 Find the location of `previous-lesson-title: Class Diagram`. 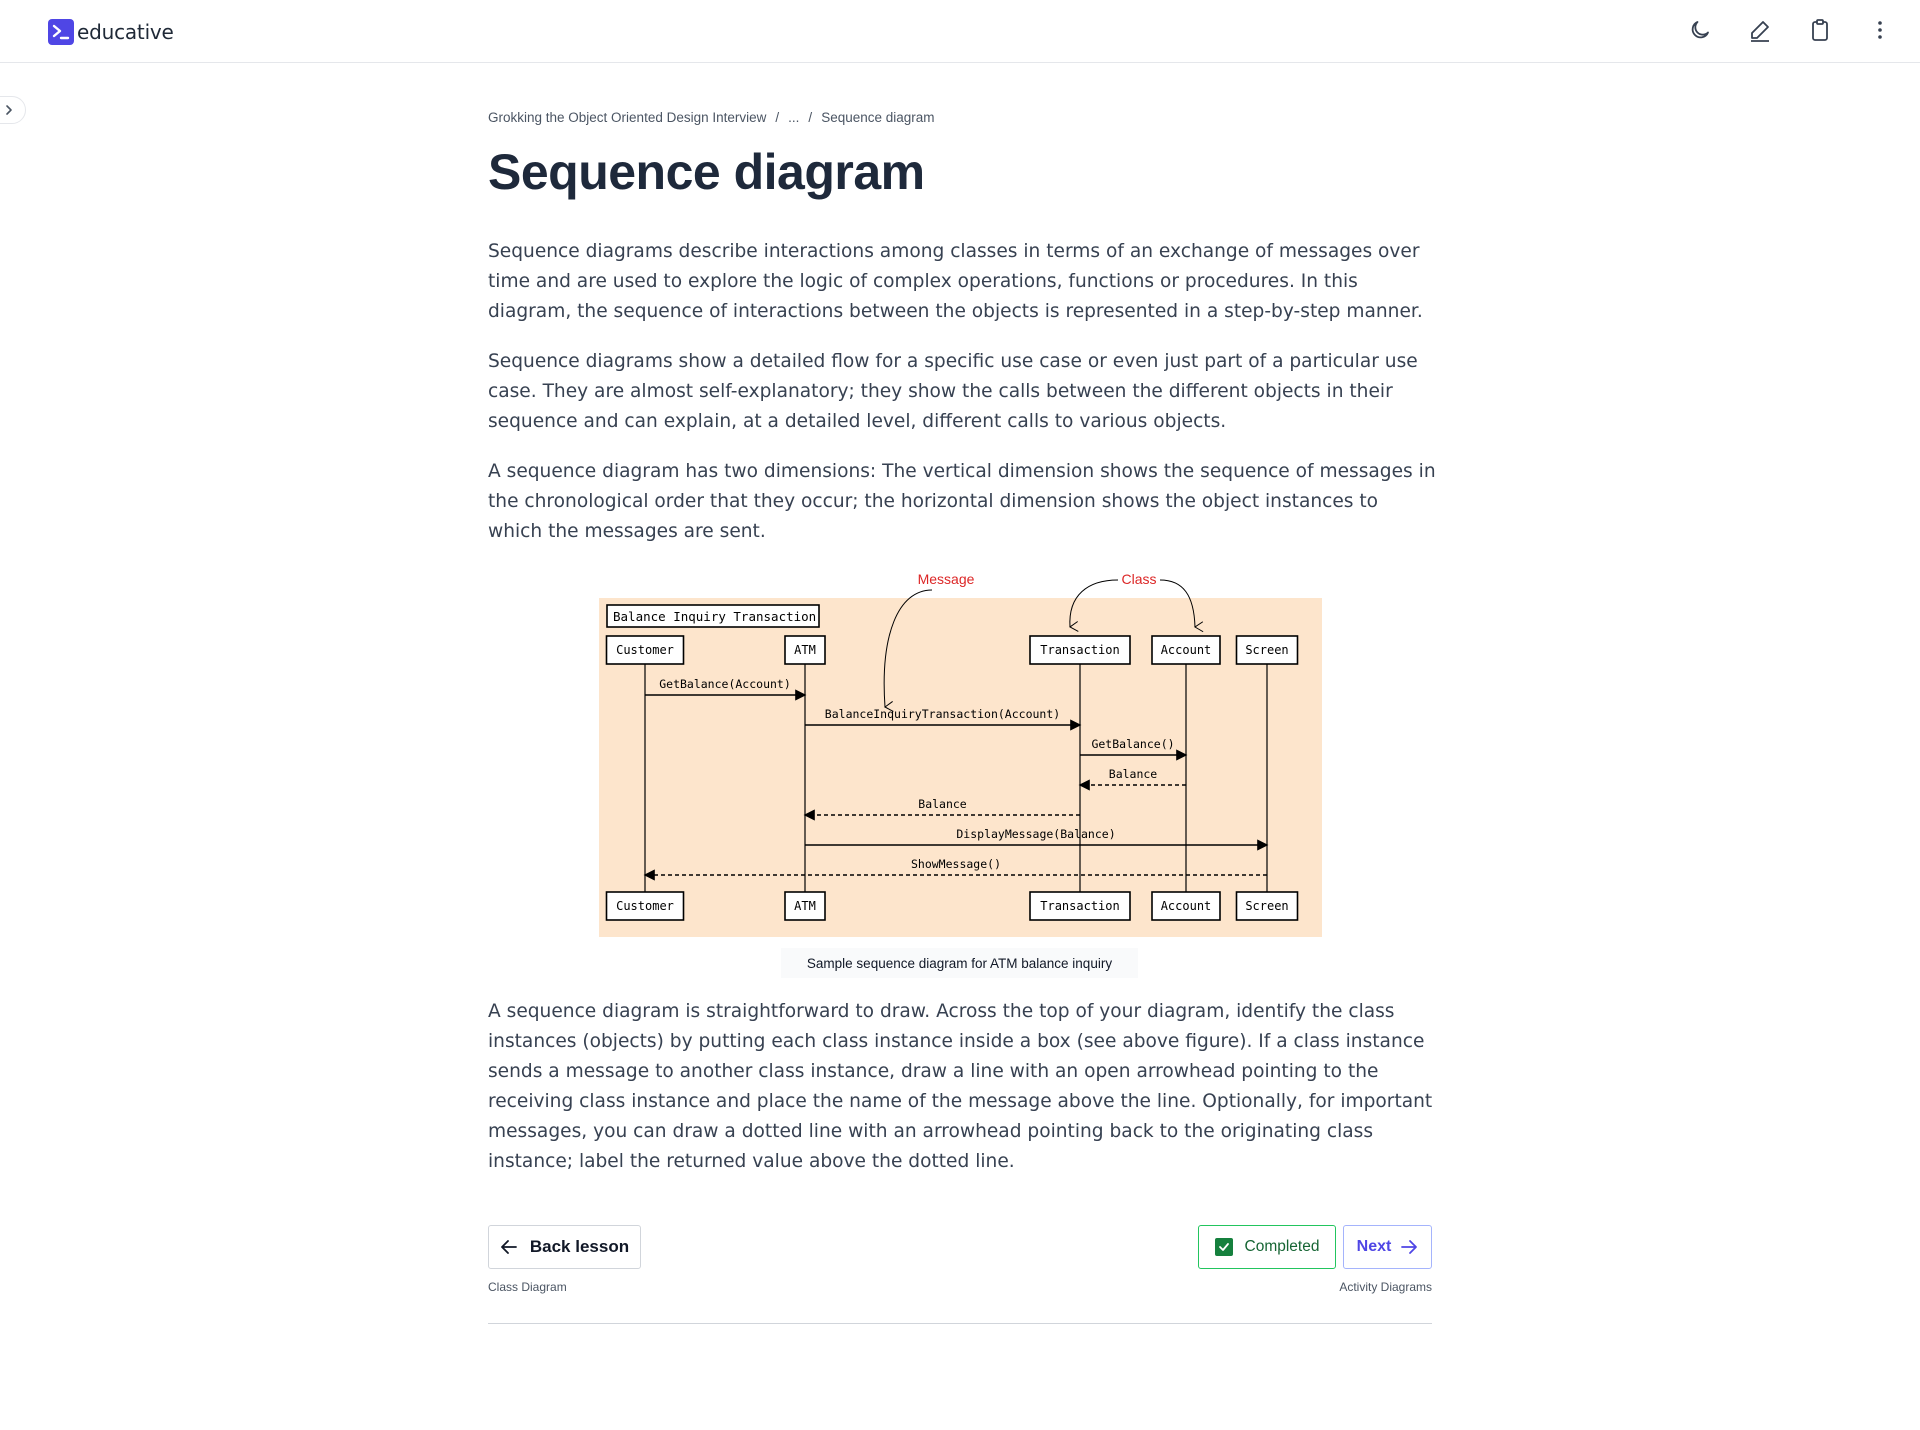

previous-lesson-title: Class Diagram is located at coordinates (527, 1287).